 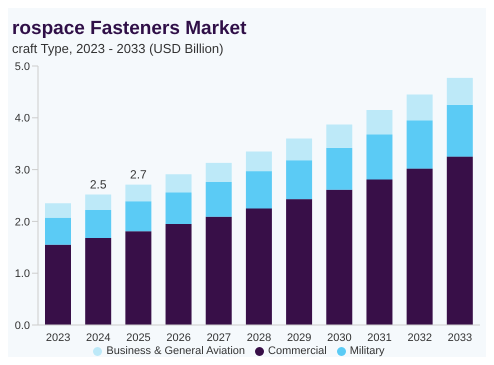 I want to click on y-tick-label: 0.0, so click(x=22, y=326).